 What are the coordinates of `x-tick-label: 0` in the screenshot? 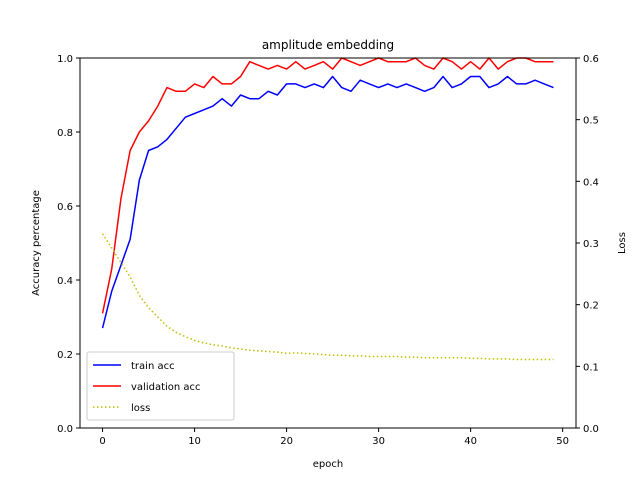 It's located at (102, 441).